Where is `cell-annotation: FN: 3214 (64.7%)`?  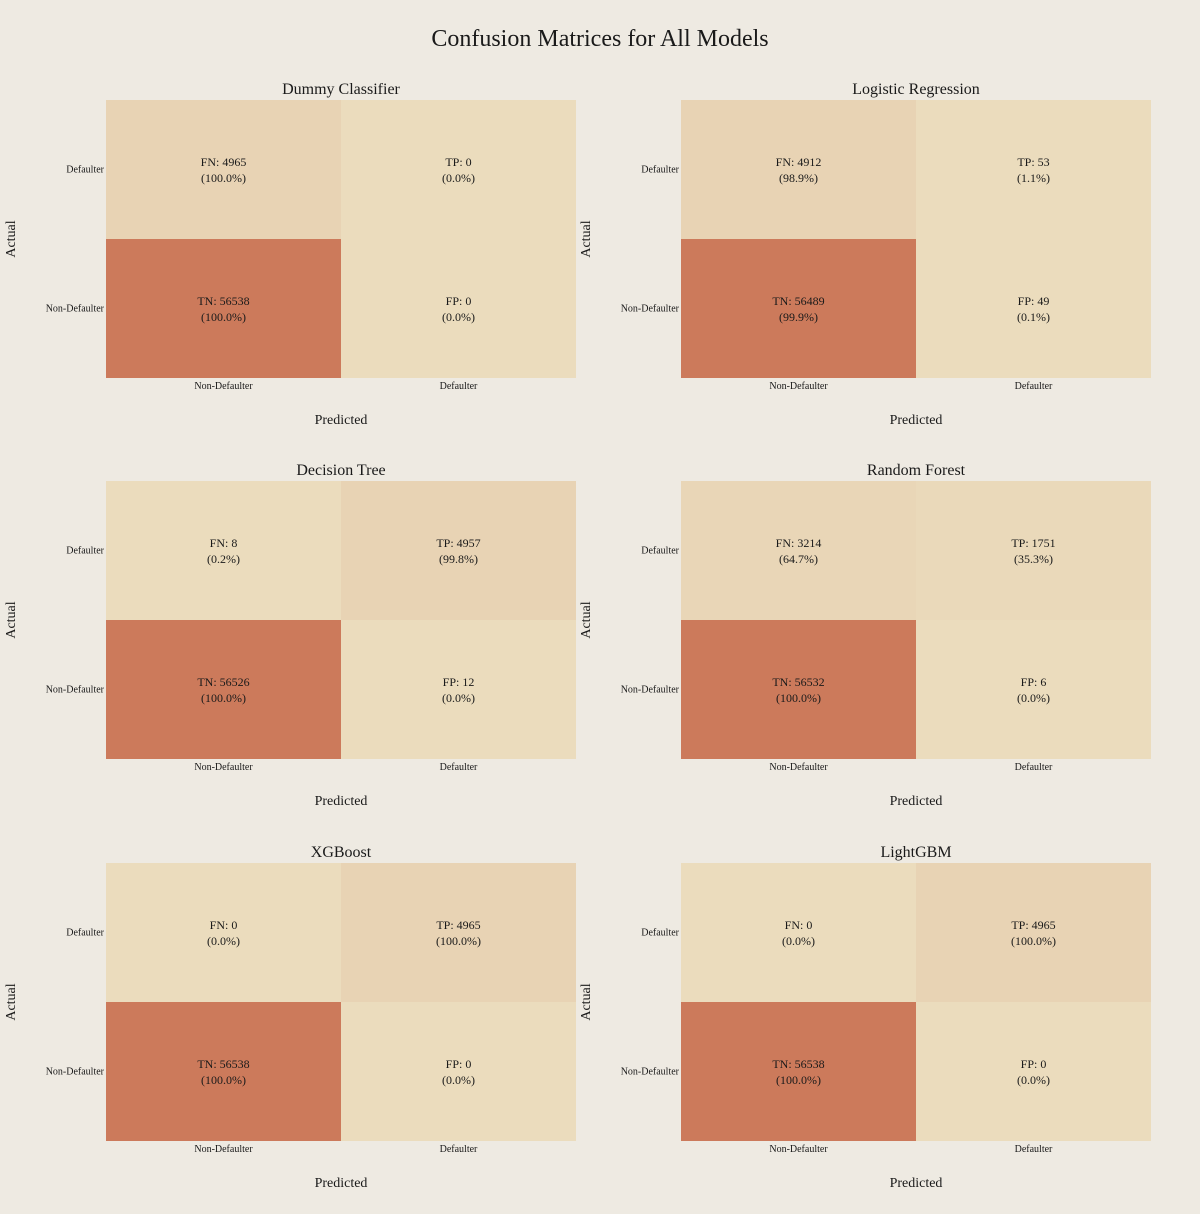
cell-annotation: FN: 3214 (64.7%) is located at coordinates (799, 551).